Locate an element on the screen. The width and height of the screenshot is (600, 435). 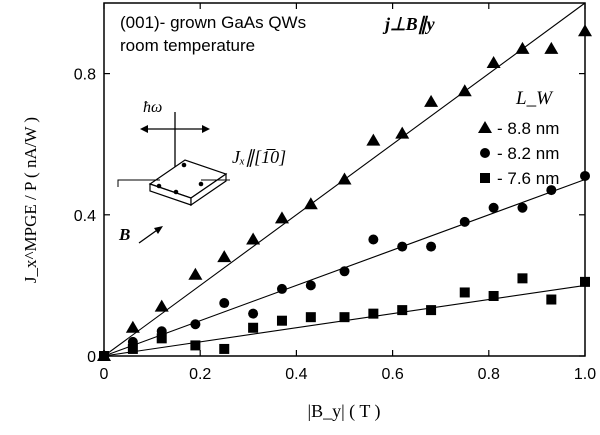
x-tick-label: 0 is located at coordinates (104, 374).